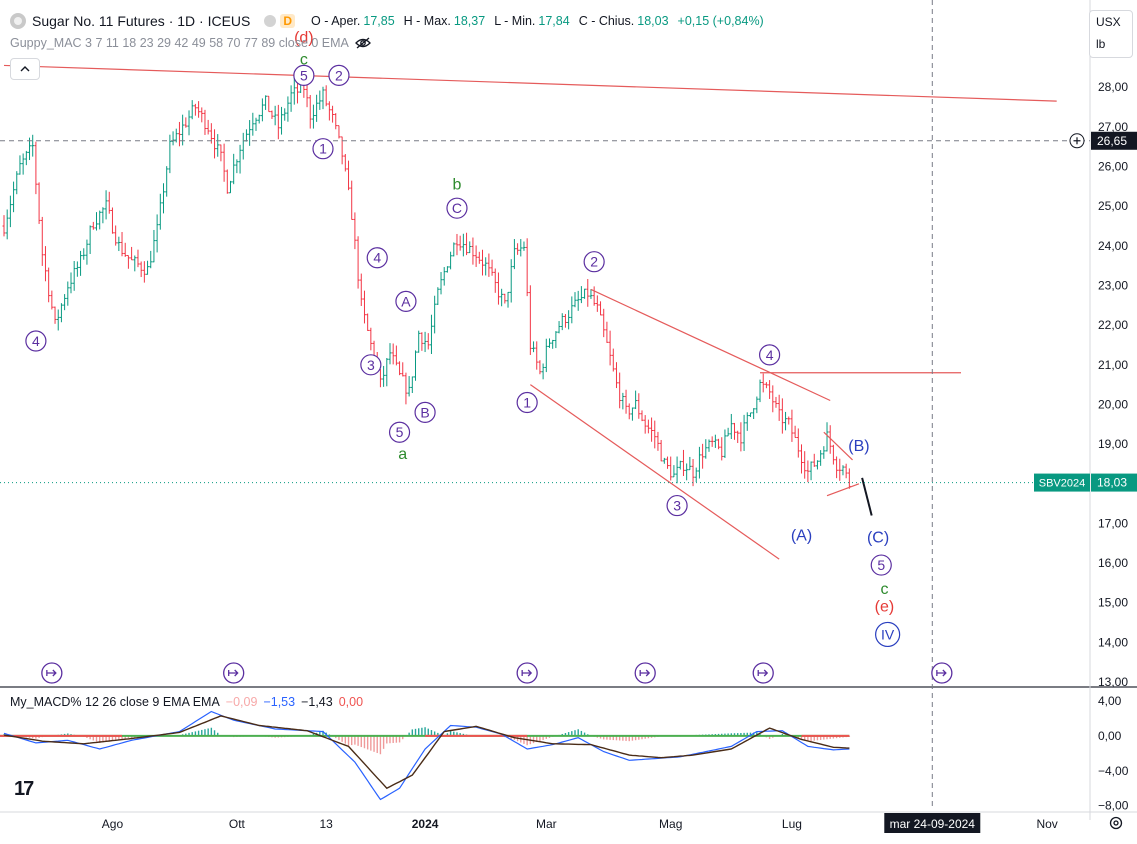 The height and width of the screenshot is (844, 1137). Describe the element at coordinates (304, 38) in the screenshot. I see `wave-text: (d)` at that location.